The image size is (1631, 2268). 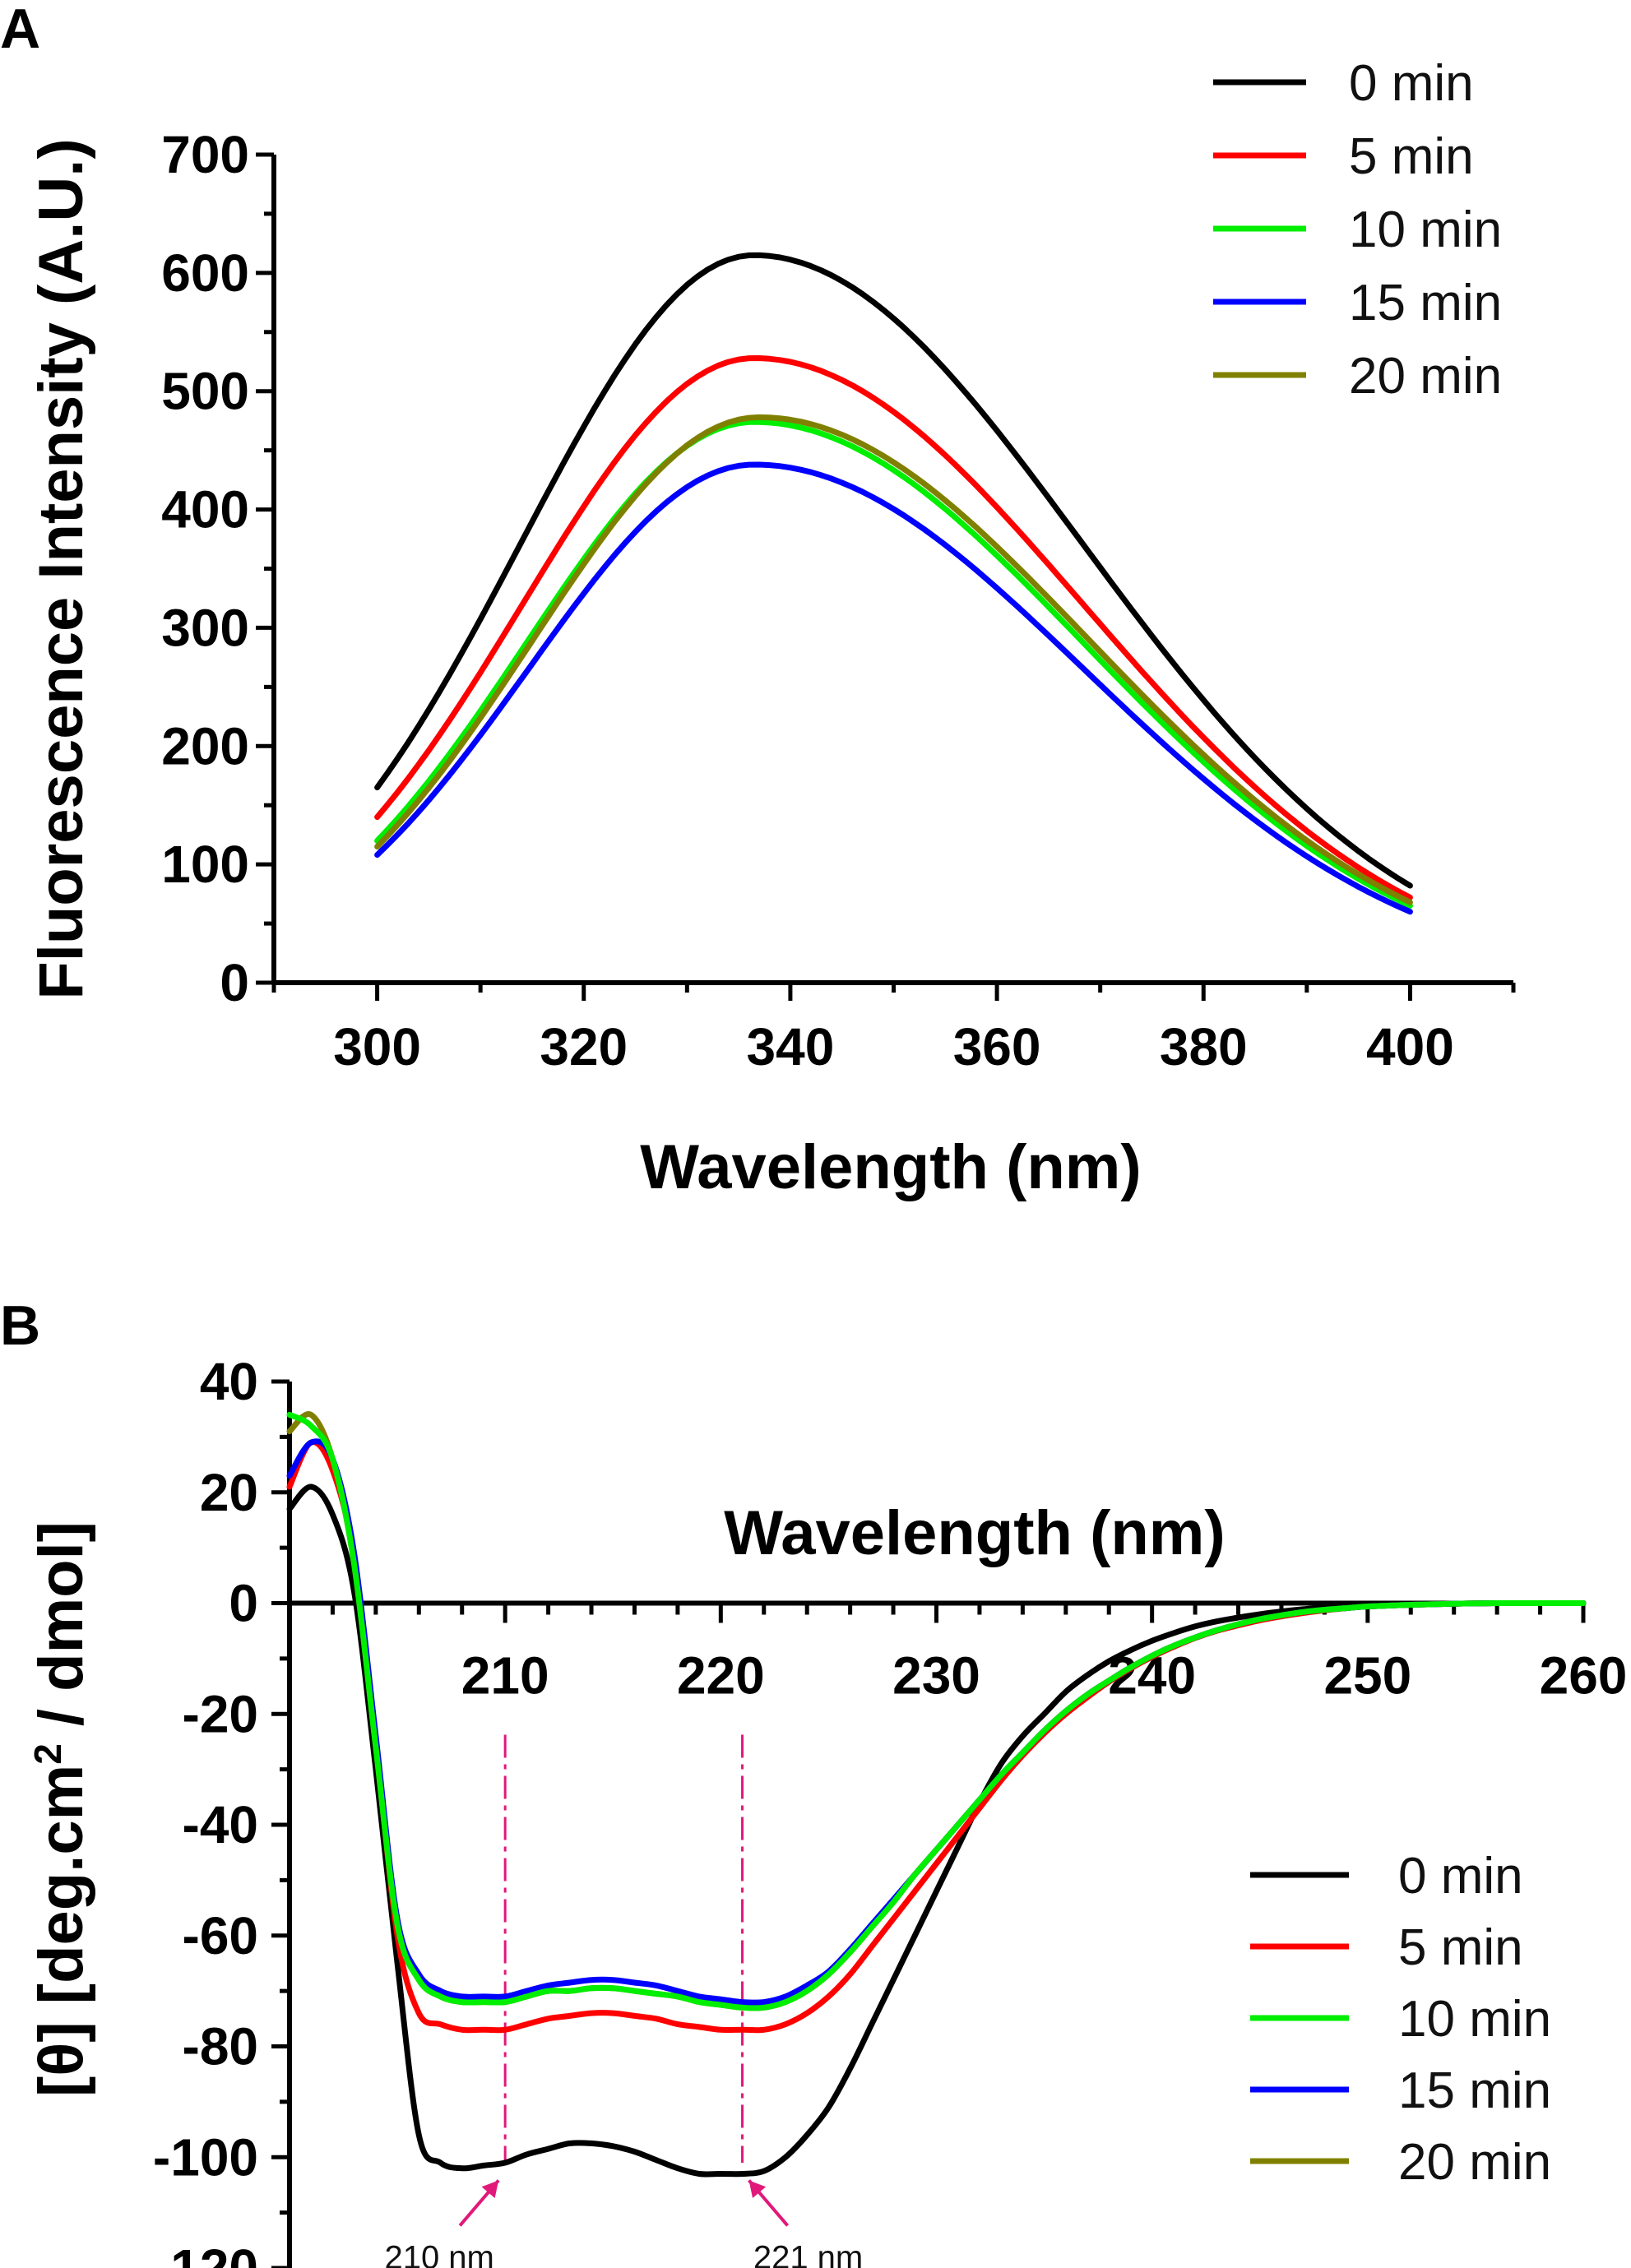 I want to click on panel-b-y-tick-label: -100, so click(x=206, y=2157).